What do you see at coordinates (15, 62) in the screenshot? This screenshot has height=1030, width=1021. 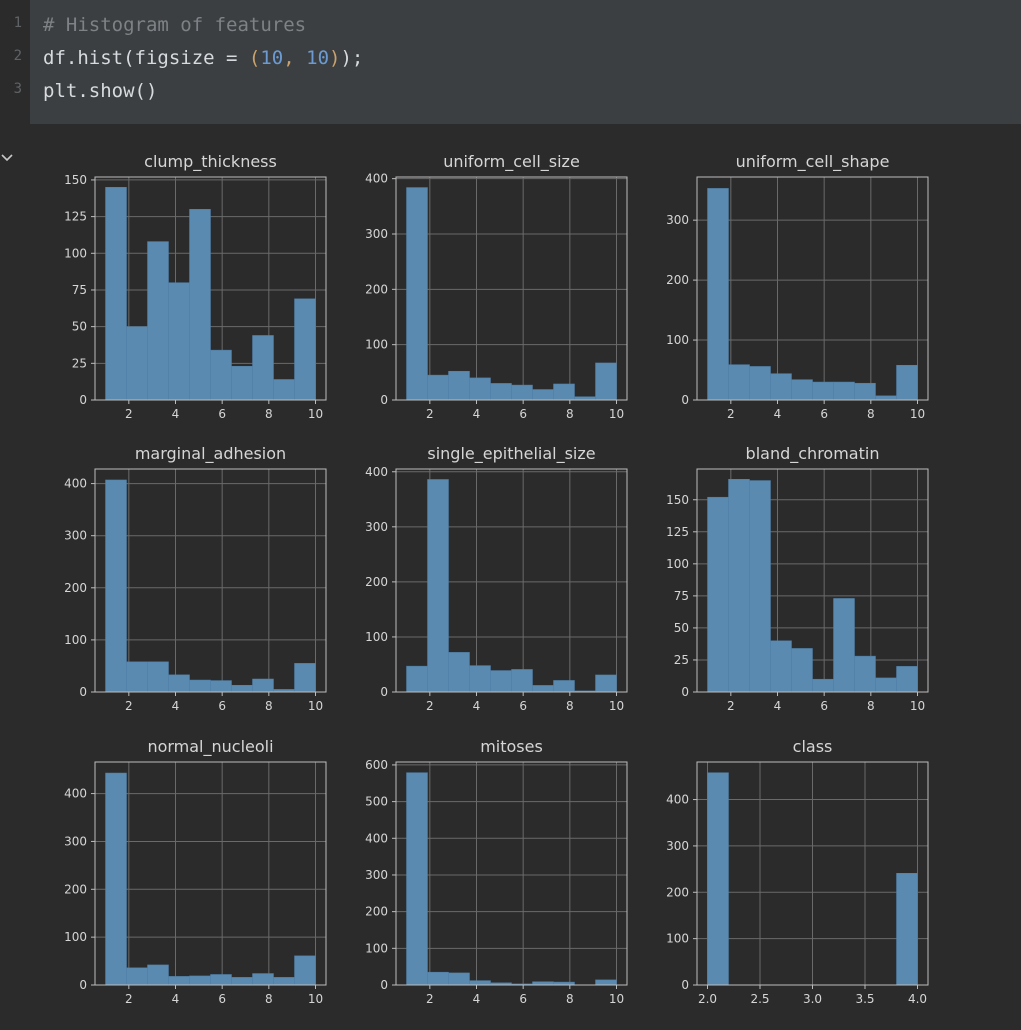 I see `line-number-gutter: 1 2 3` at bounding box center [15, 62].